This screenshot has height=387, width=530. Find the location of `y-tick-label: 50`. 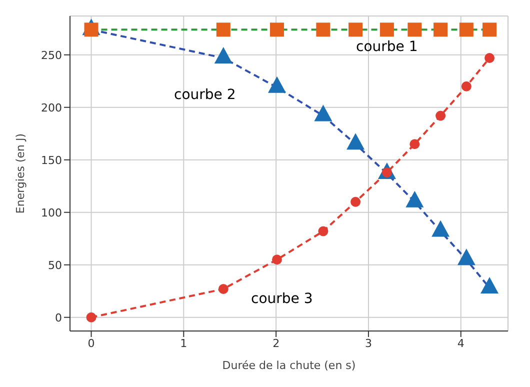

y-tick-label: 50 is located at coordinates (55, 265).